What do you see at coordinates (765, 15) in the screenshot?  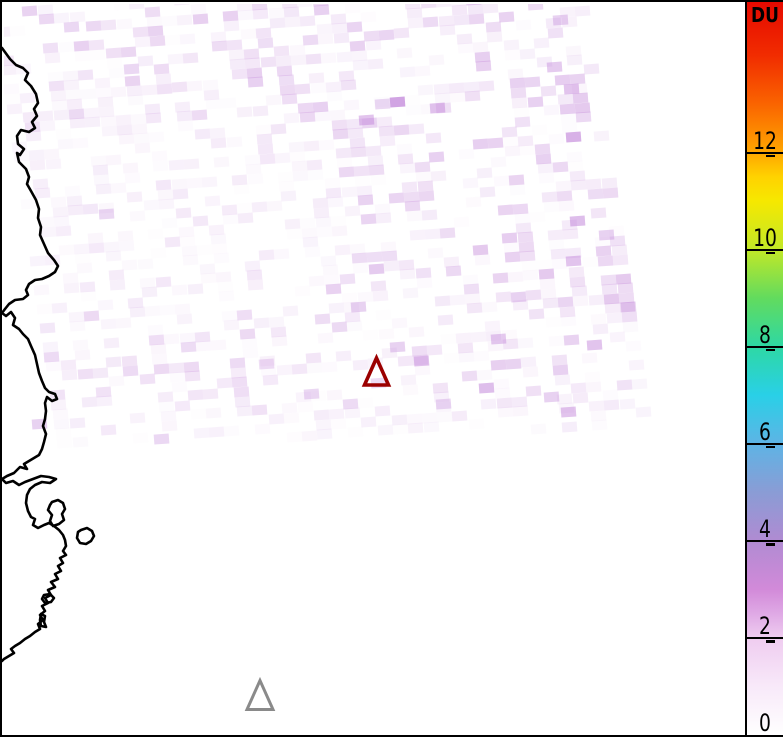 I see `colorbar-unit-label: DU` at bounding box center [765, 15].